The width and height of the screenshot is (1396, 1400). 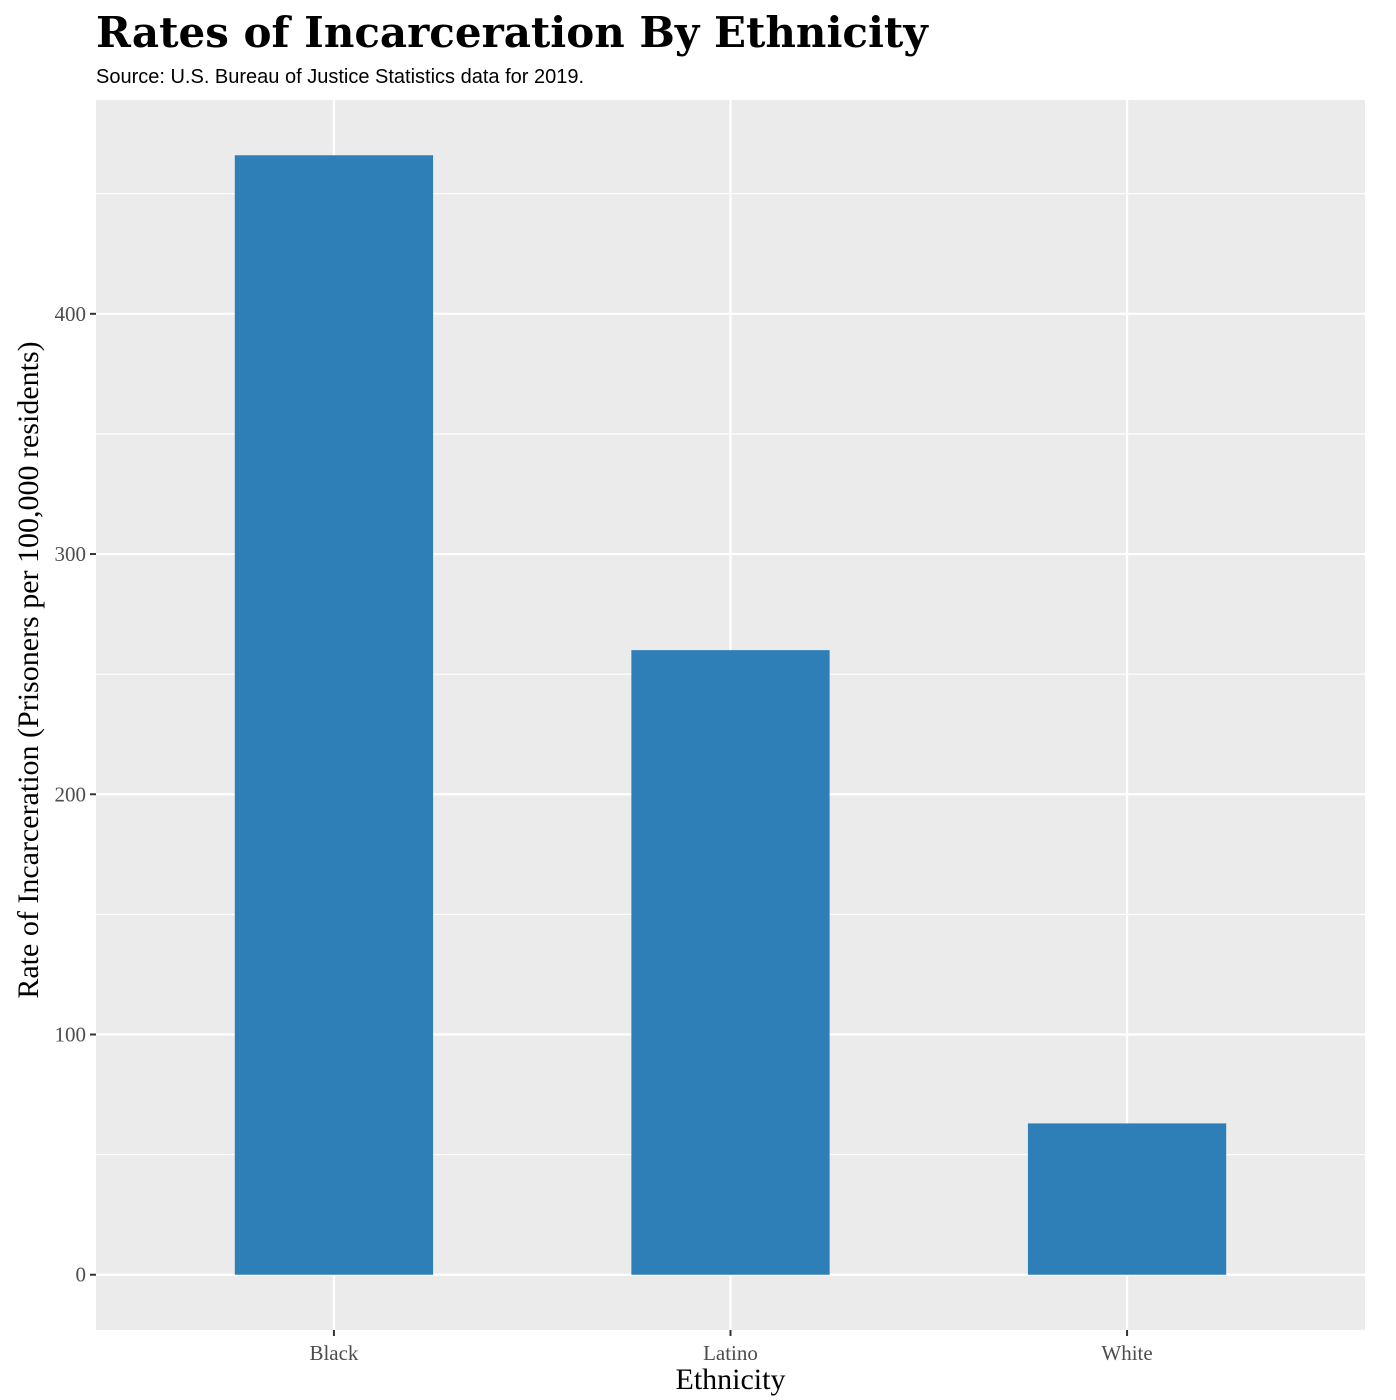 What do you see at coordinates (730, 1353) in the screenshot?
I see `x-tick-label: Latino` at bounding box center [730, 1353].